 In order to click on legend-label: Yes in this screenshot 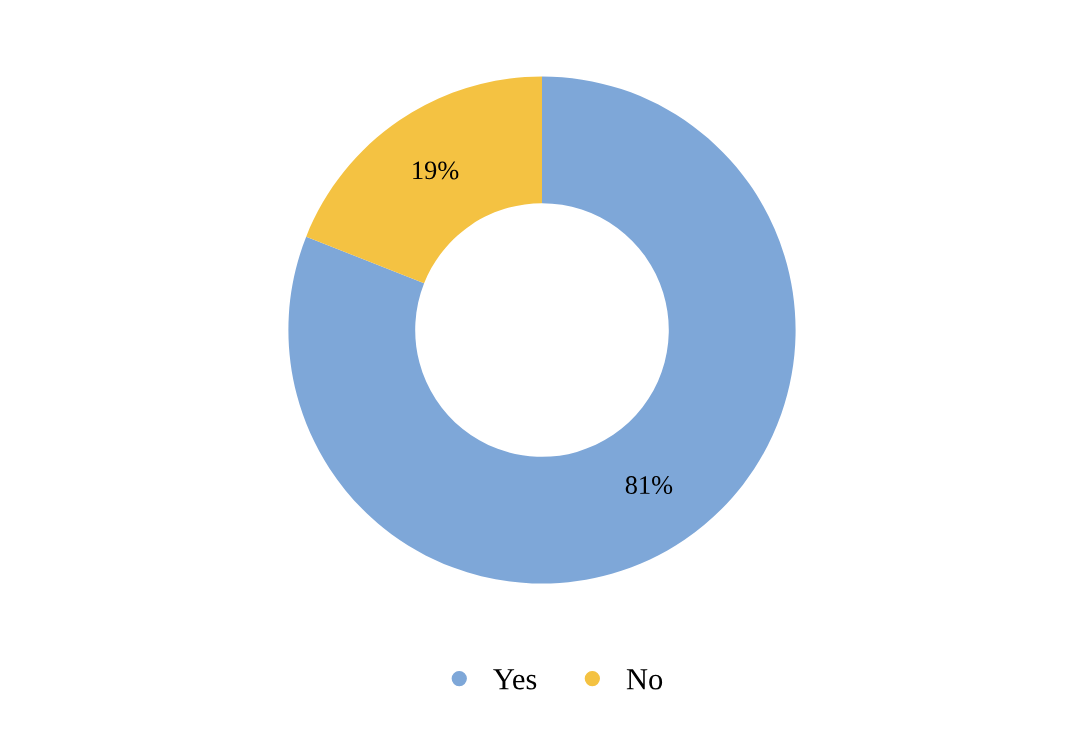, I will do `click(515, 679)`.